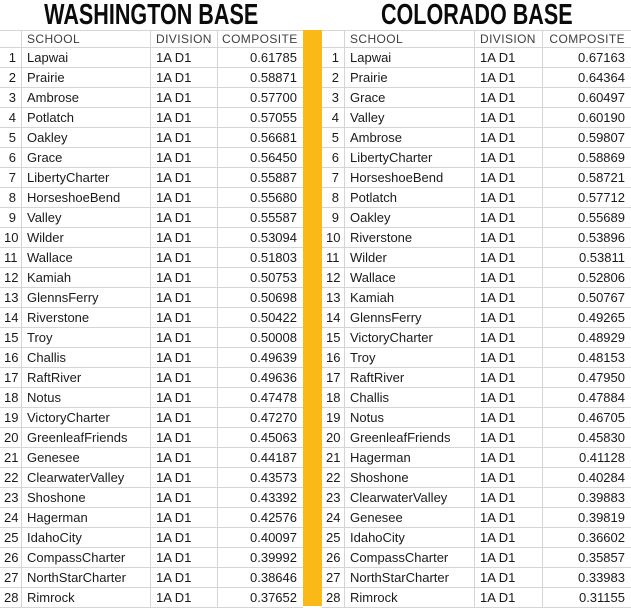 The image size is (631, 608). I want to click on division-header-cell: DIVISION, so click(509, 39).